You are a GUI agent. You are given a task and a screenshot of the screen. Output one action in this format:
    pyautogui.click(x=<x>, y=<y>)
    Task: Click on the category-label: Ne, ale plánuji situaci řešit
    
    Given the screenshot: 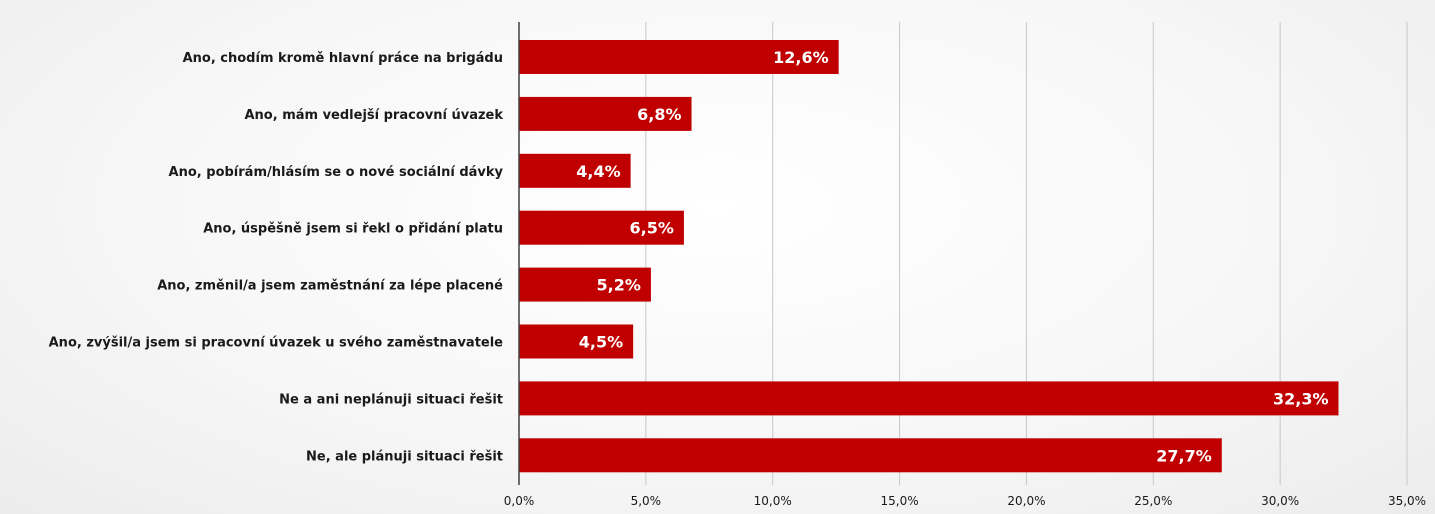 What is the action you would take?
    pyautogui.click(x=404, y=456)
    